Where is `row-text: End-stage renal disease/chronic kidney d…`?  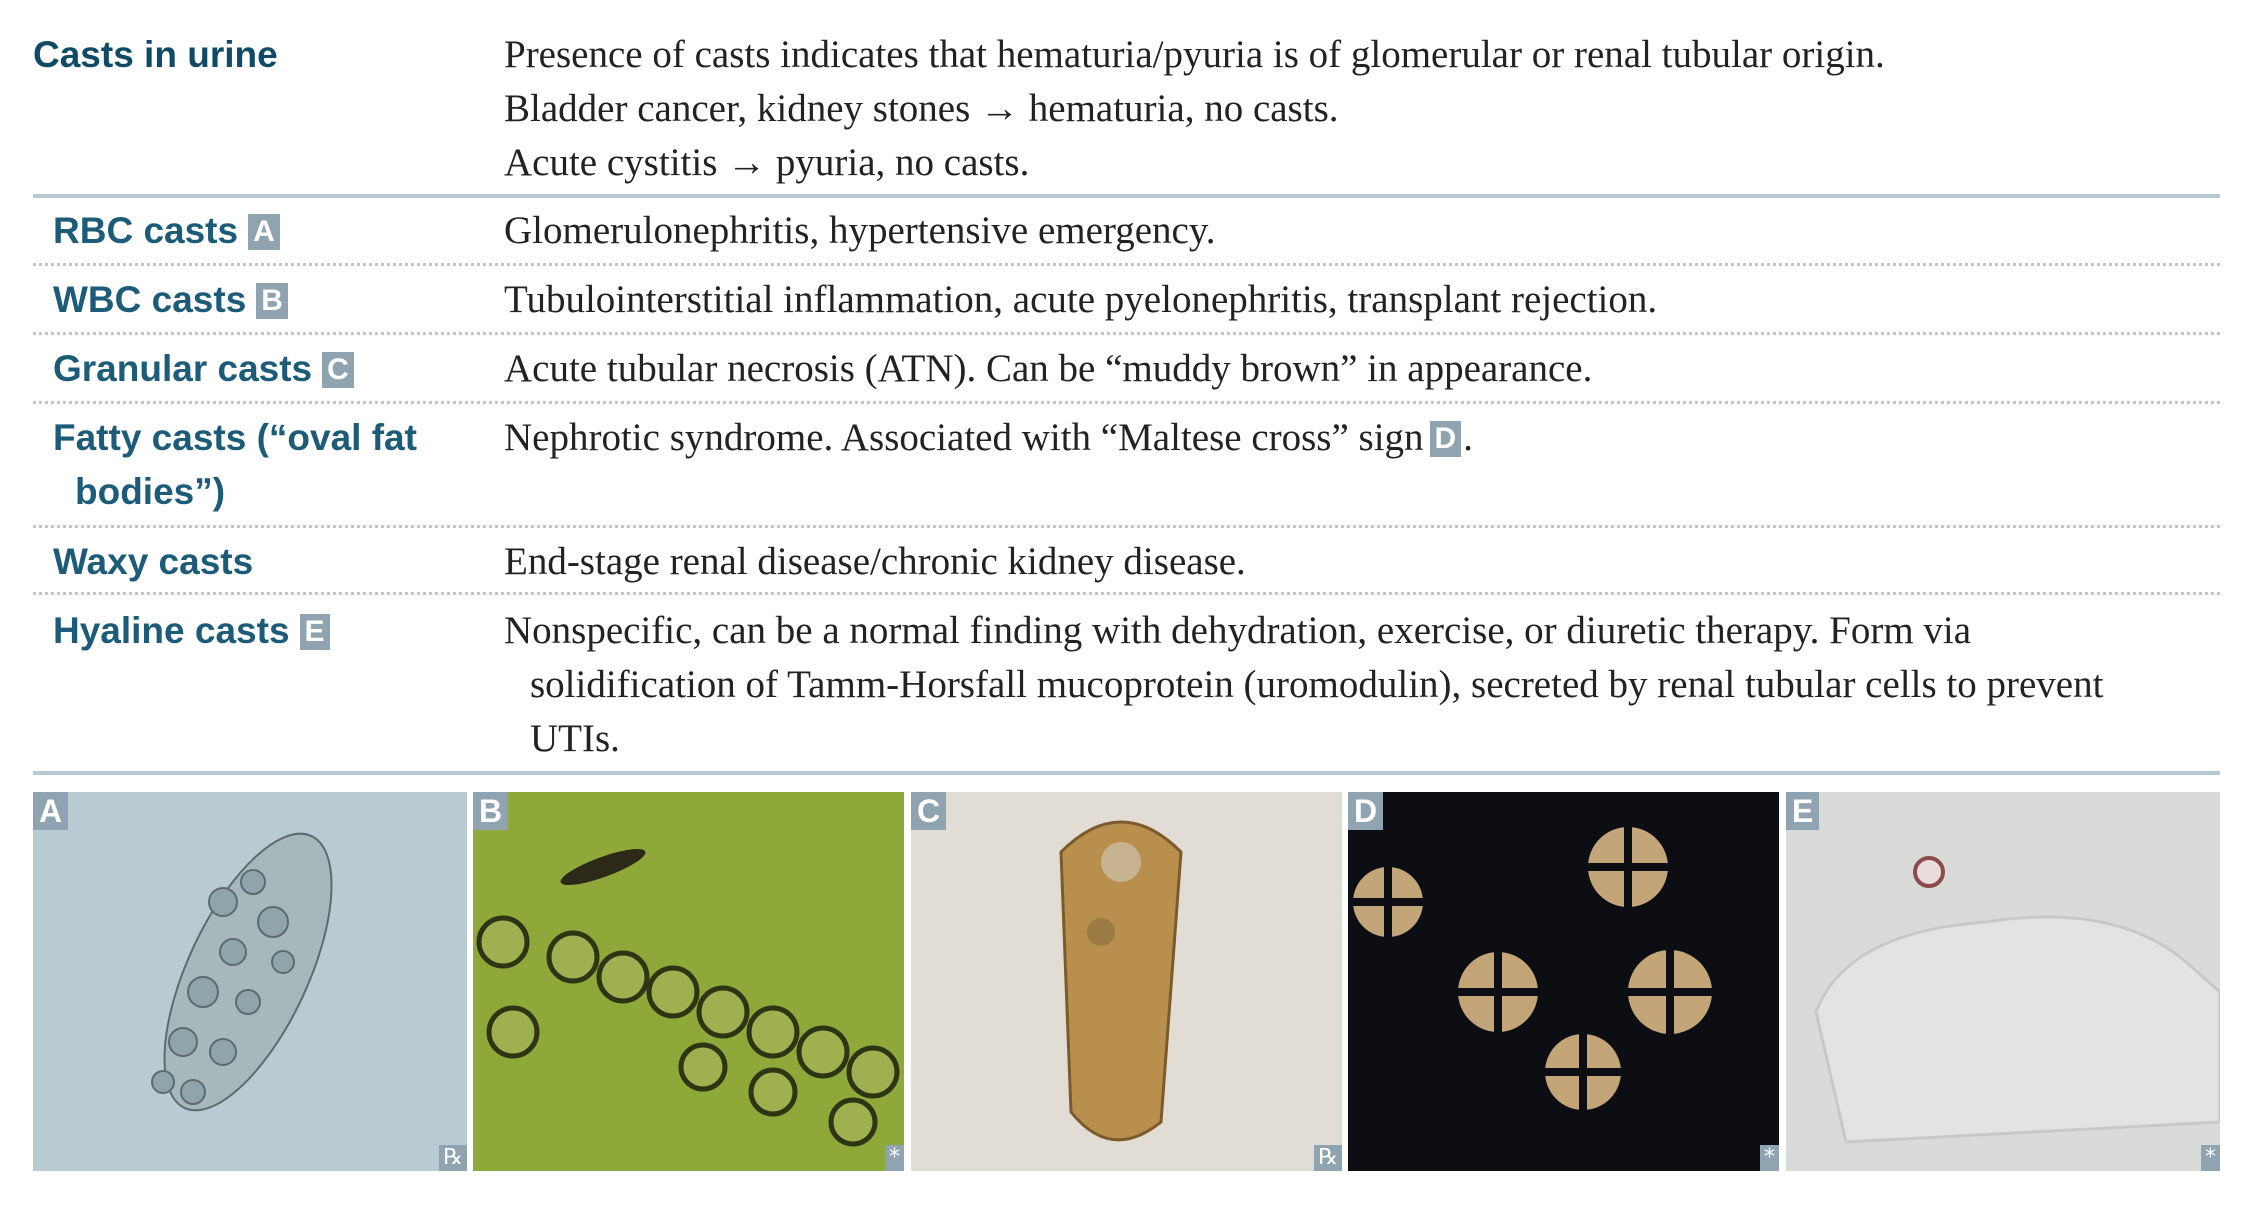 row-text: End-stage renal disease/chronic kidney d… is located at coordinates (875, 561).